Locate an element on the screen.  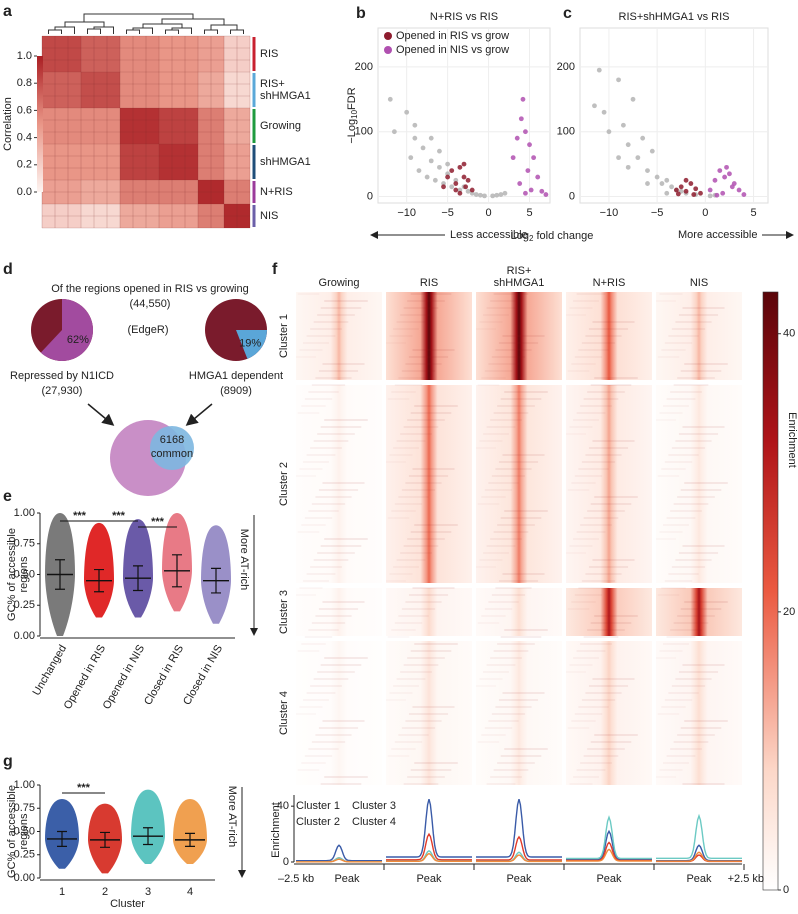
pie-label: 19% is located at coordinates (250, 343).